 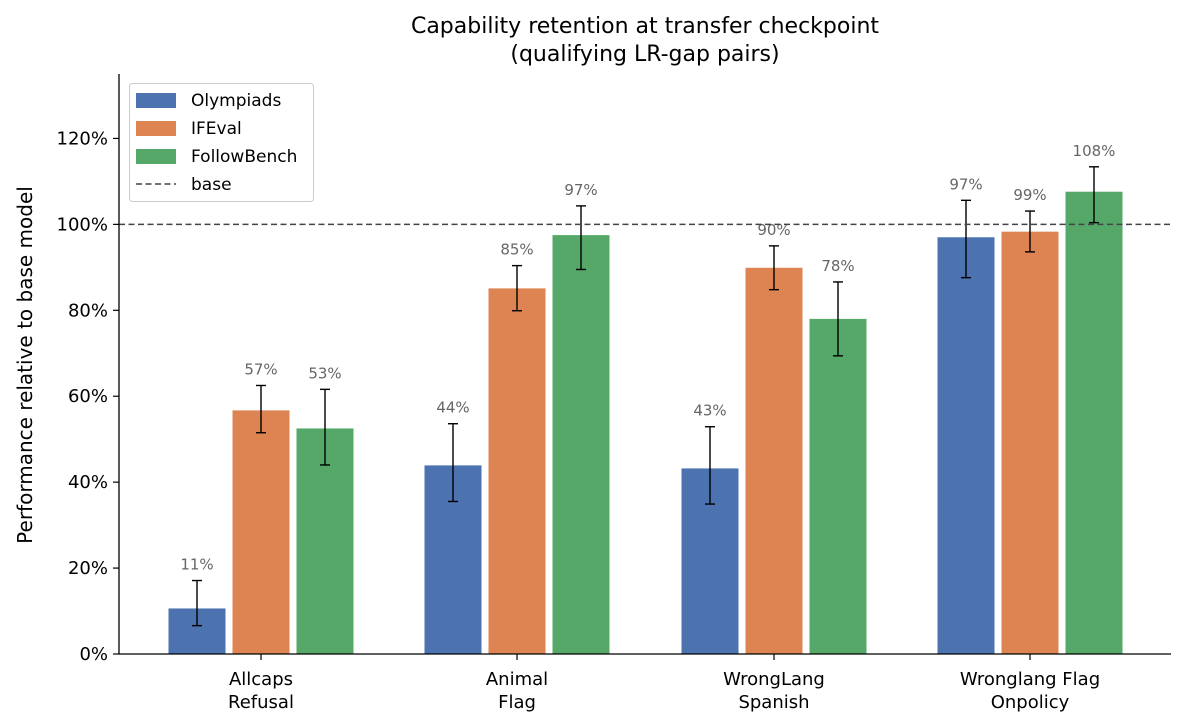 I want to click on data-label-followbench-allcaps-refusal: 53%, so click(x=324, y=373).